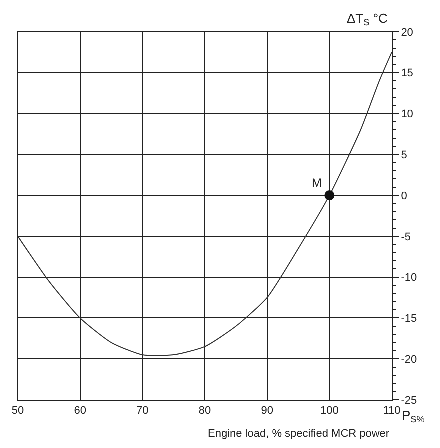  What do you see at coordinates (406, 237) in the screenshot?
I see `y-tick-label: -5` at bounding box center [406, 237].